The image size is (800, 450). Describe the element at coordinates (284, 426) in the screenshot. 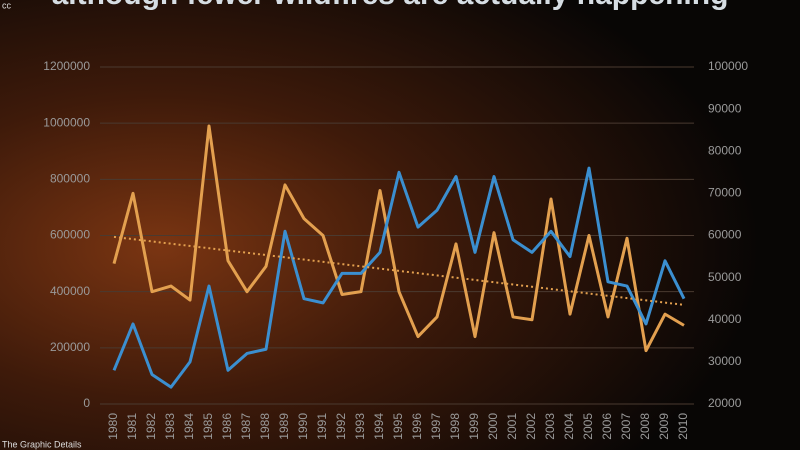

I see `x-tick-label: 1989` at that location.